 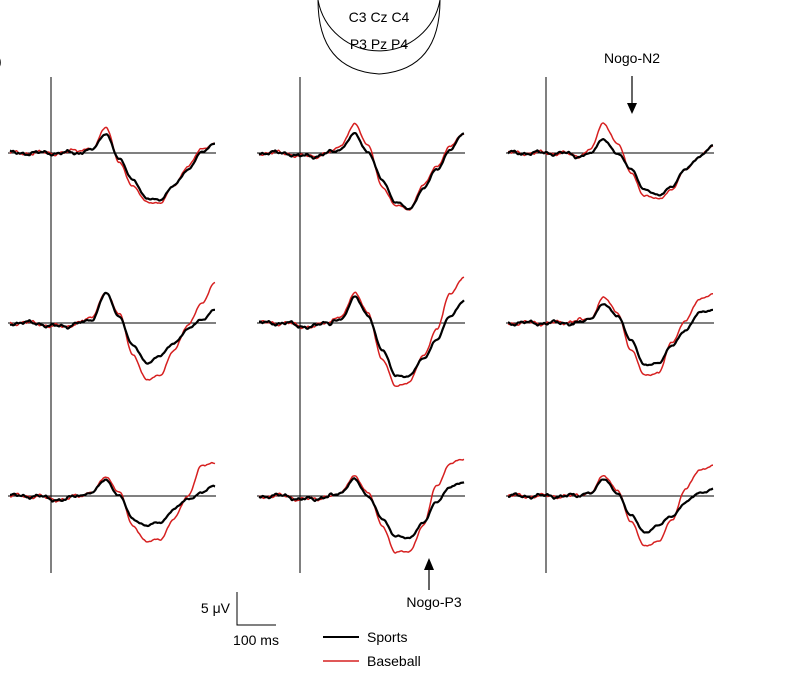 I want to click on p3-annotation: Nogo-P3, so click(x=434, y=584).